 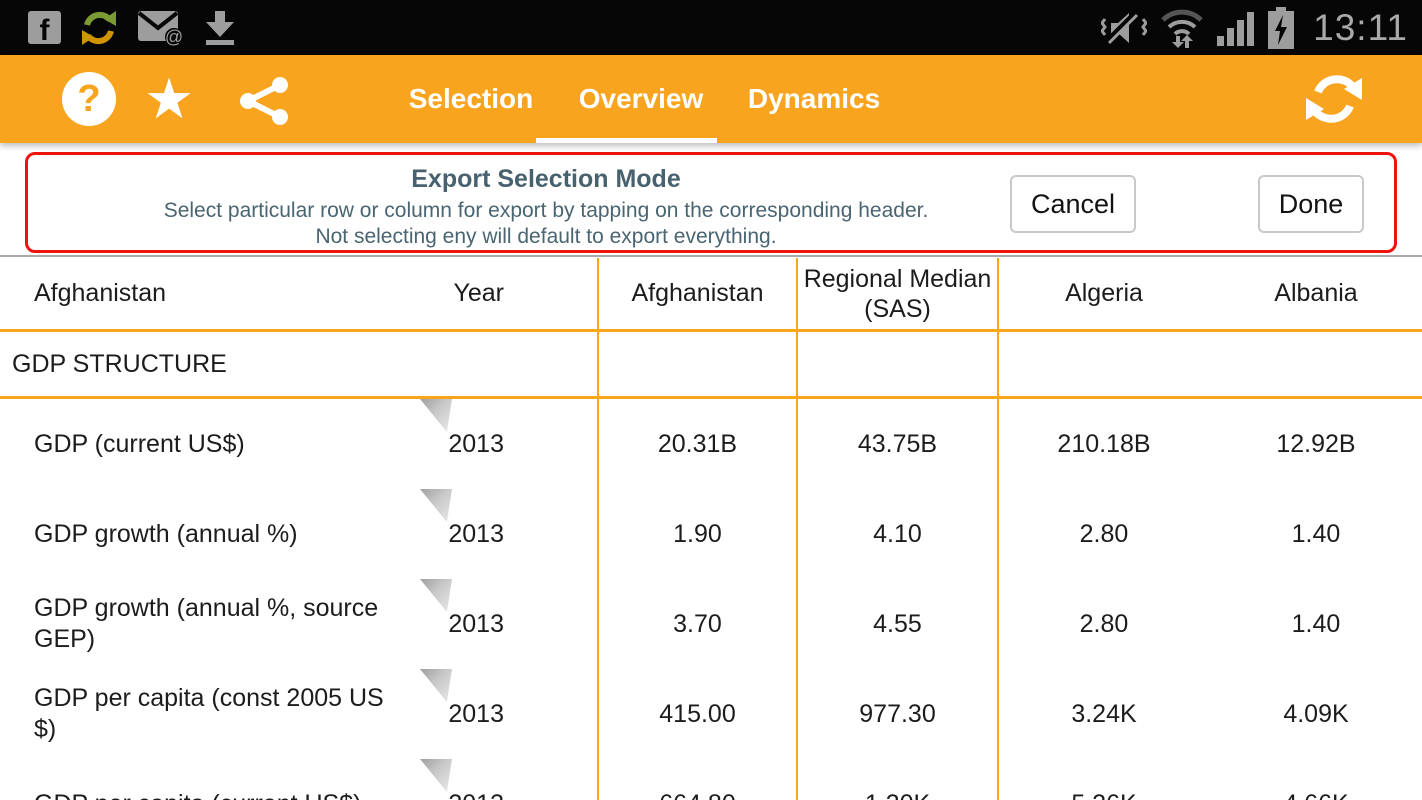 What do you see at coordinates (209, 713) in the screenshot?
I see `row-label: GDP per capita (const 2005 US $)` at bounding box center [209, 713].